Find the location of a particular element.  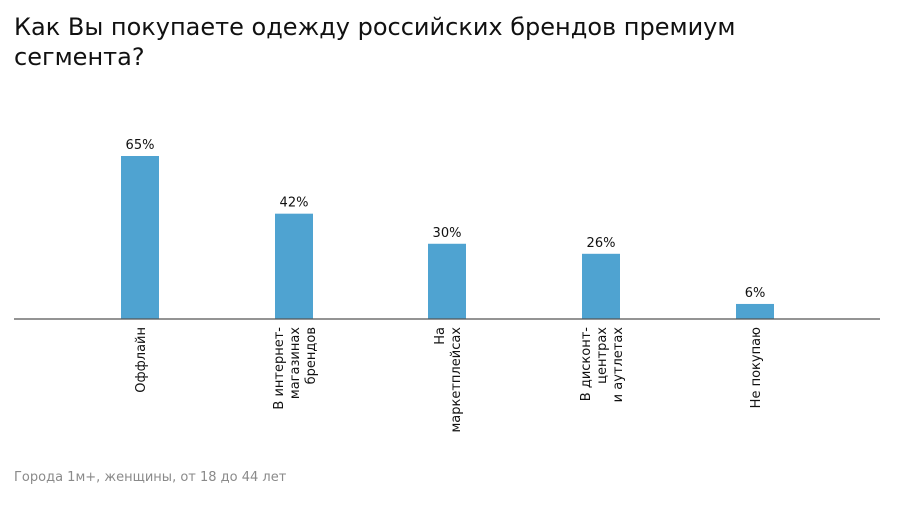

category-label-line: магазинах is located at coordinates (295, 363).